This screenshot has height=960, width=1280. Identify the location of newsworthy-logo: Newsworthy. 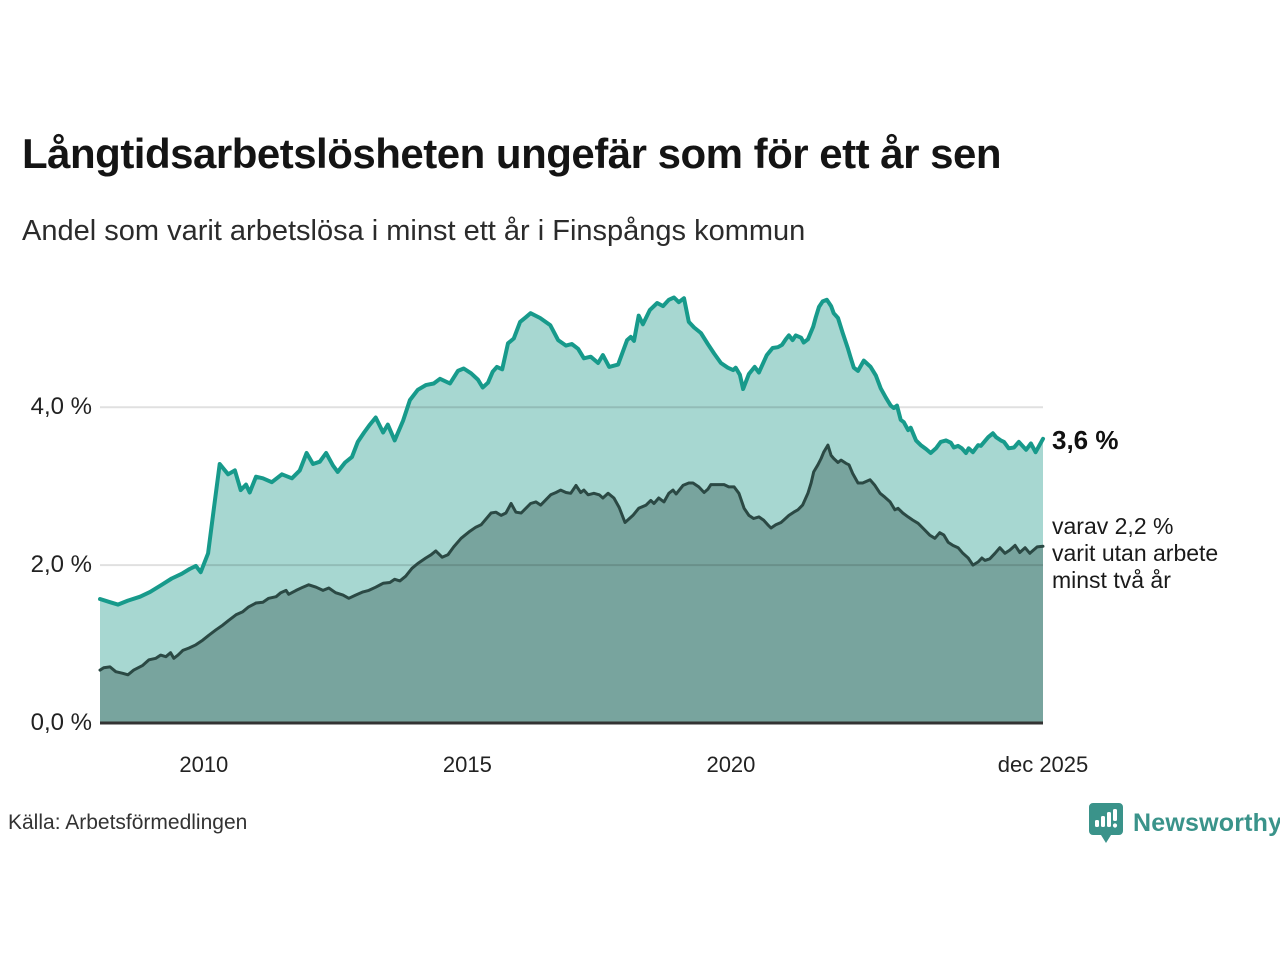
(1184, 823).